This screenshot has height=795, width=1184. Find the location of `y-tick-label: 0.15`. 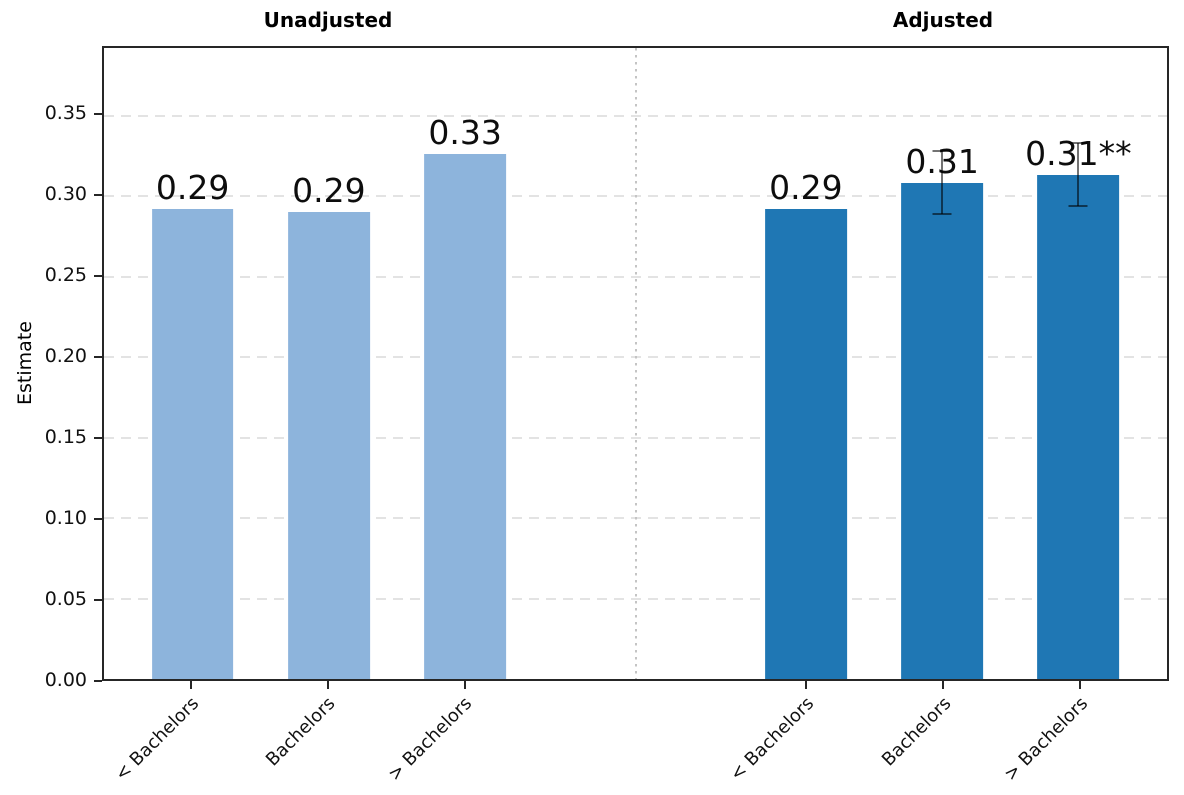

y-tick-label: 0.15 is located at coordinates (65, 437).